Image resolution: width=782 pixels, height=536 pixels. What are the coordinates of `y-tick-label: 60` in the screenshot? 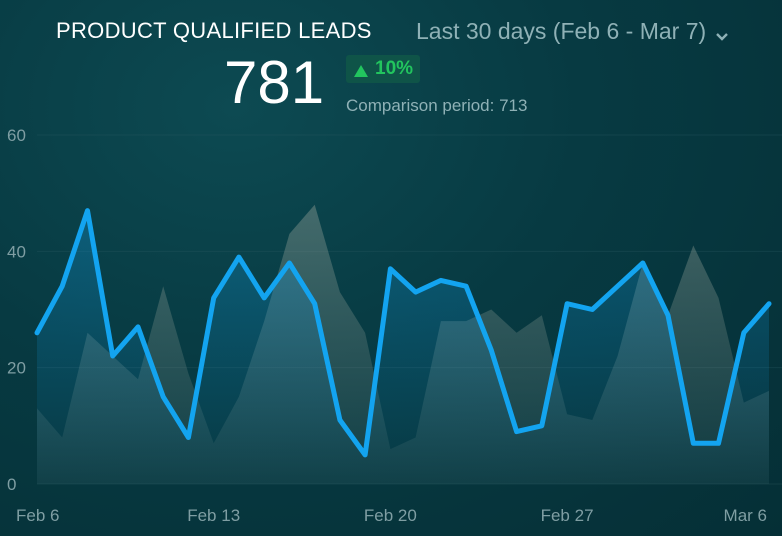 It's located at (16, 135).